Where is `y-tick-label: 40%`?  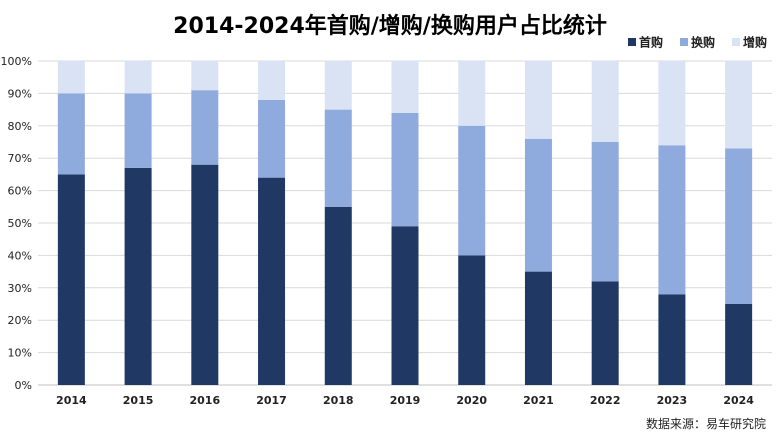 y-tick-label: 40% is located at coordinates (20, 255).